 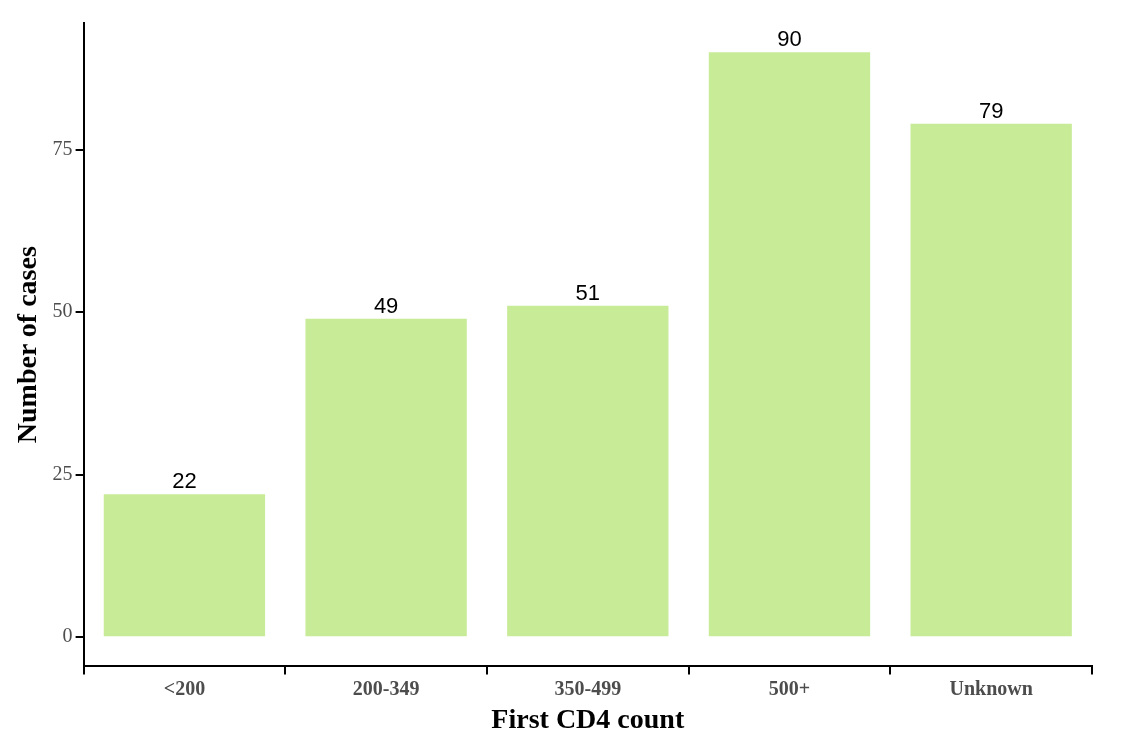 I want to click on x-tick-label: 500+, so click(x=789, y=687).